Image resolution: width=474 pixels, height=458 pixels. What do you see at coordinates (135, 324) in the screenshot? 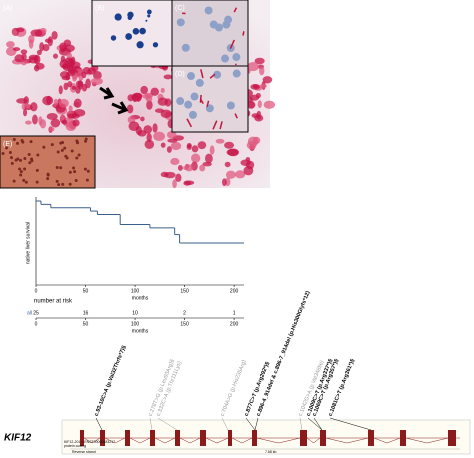
I see `x-tick-label: 100` at bounding box center [135, 324].